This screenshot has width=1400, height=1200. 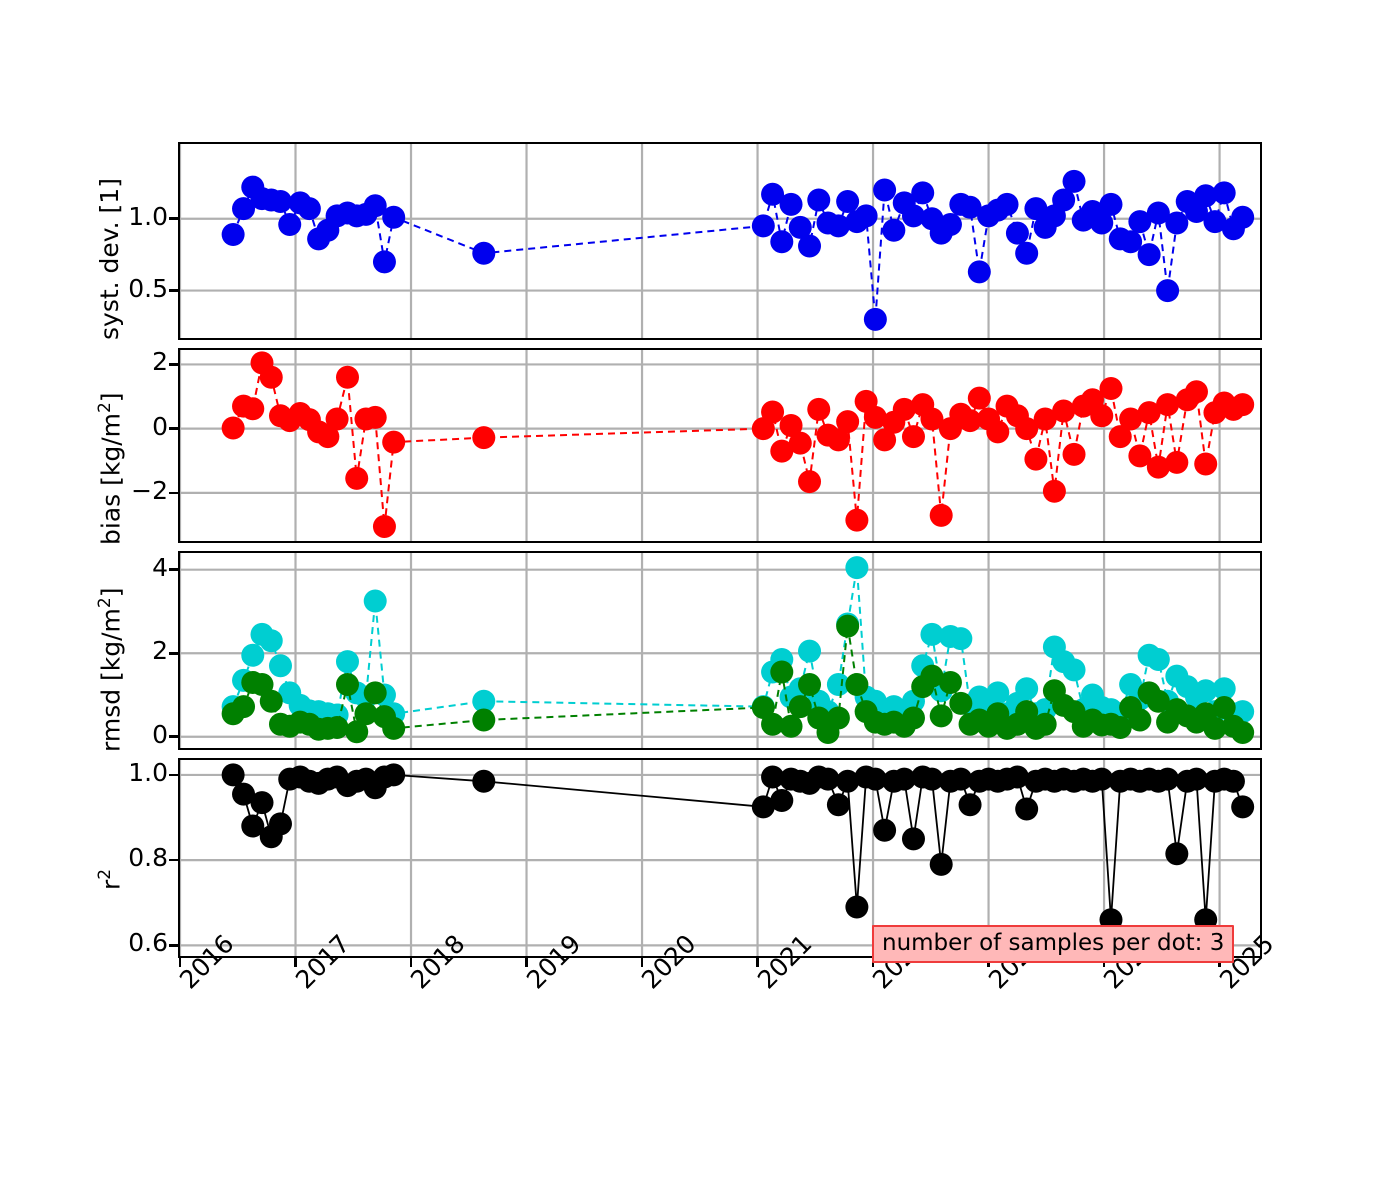 I want to click on ytick-label: 0.6, so click(x=148, y=943).